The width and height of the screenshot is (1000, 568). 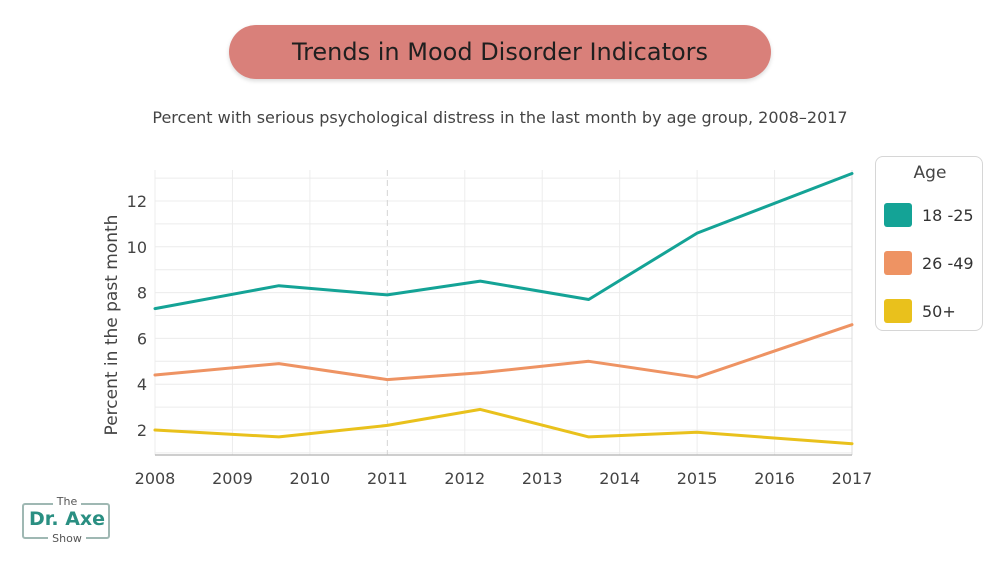 I want to click on legend-label: 18 -25, so click(x=948, y=215).